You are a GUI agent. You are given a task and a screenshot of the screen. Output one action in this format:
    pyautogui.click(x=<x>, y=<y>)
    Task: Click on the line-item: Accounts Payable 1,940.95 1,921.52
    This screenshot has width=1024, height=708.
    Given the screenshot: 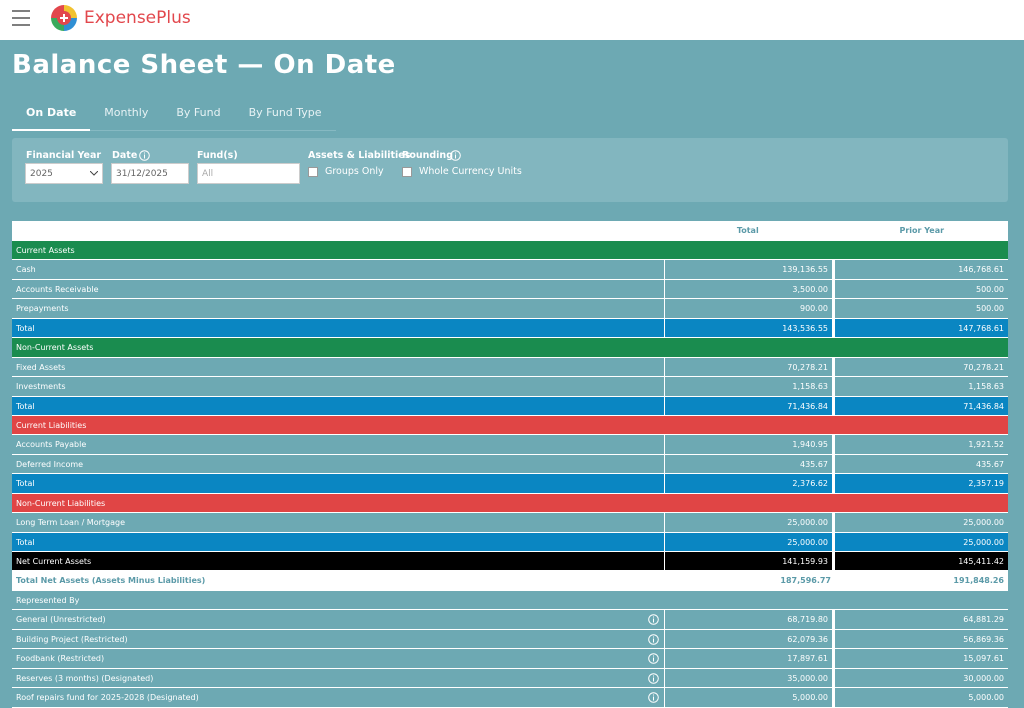 What is the action you would take?
    pyautogui.click(x=510, y=445)
    